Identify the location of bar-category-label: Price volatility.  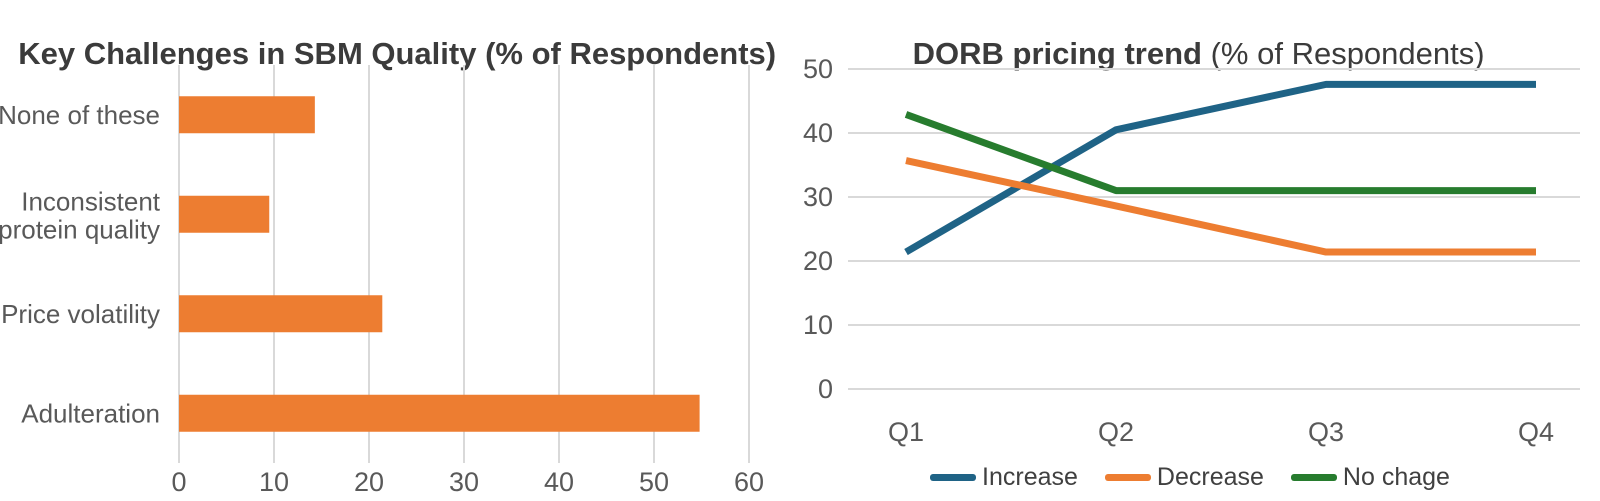
(80, 314).